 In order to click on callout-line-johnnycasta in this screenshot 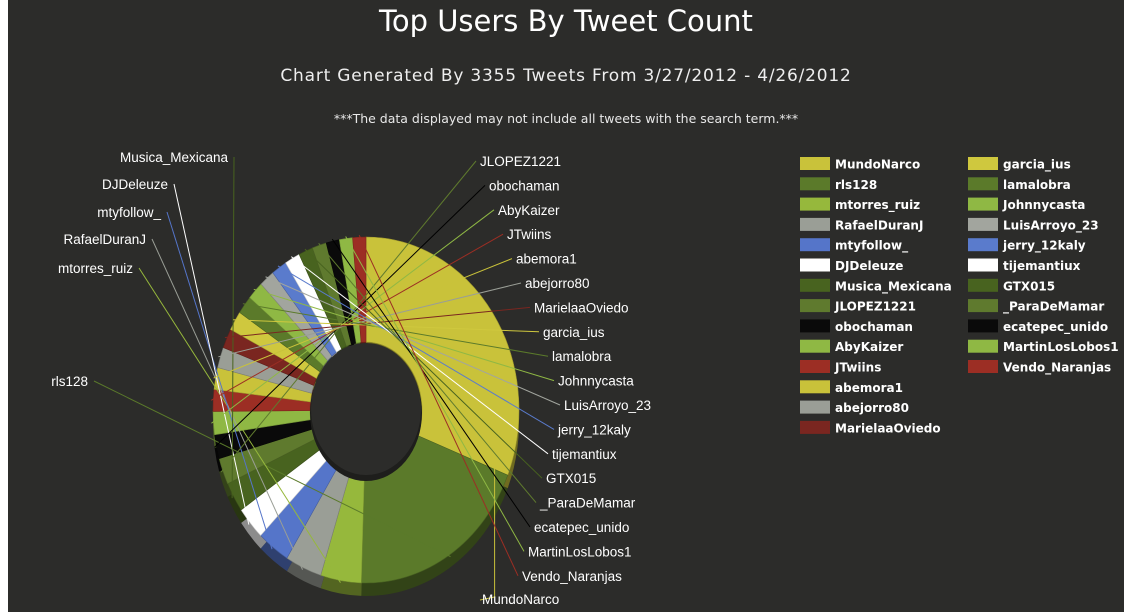, I will do `click(404, 335)`.